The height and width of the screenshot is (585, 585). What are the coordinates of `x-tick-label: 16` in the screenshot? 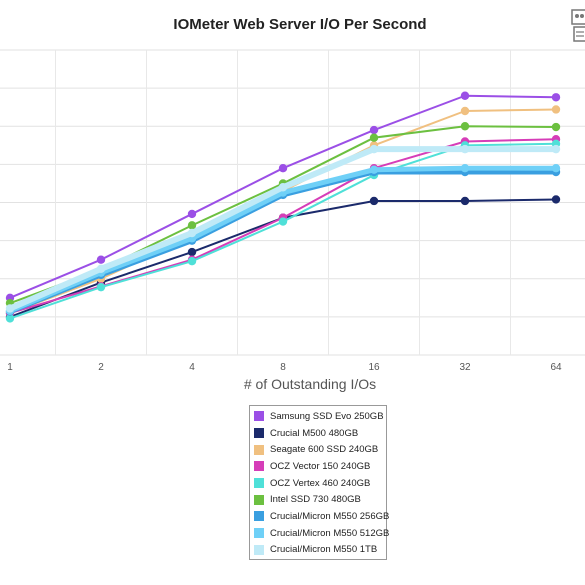 It's located at (374, 366).